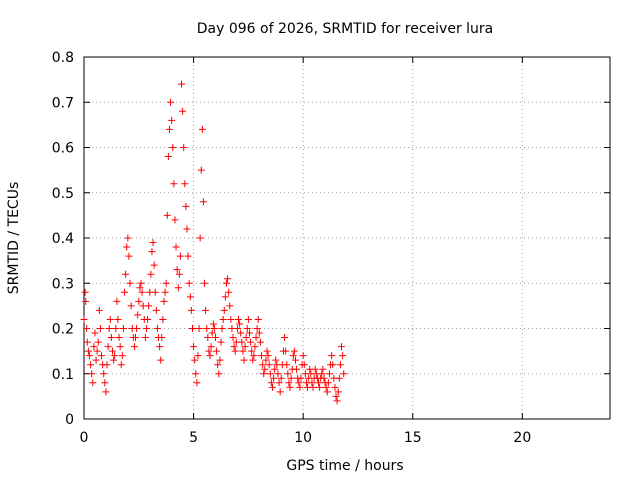 The width and height of the screenshot is (640, 480). I want to click on y-tick-label: 0, so click(69, 420).